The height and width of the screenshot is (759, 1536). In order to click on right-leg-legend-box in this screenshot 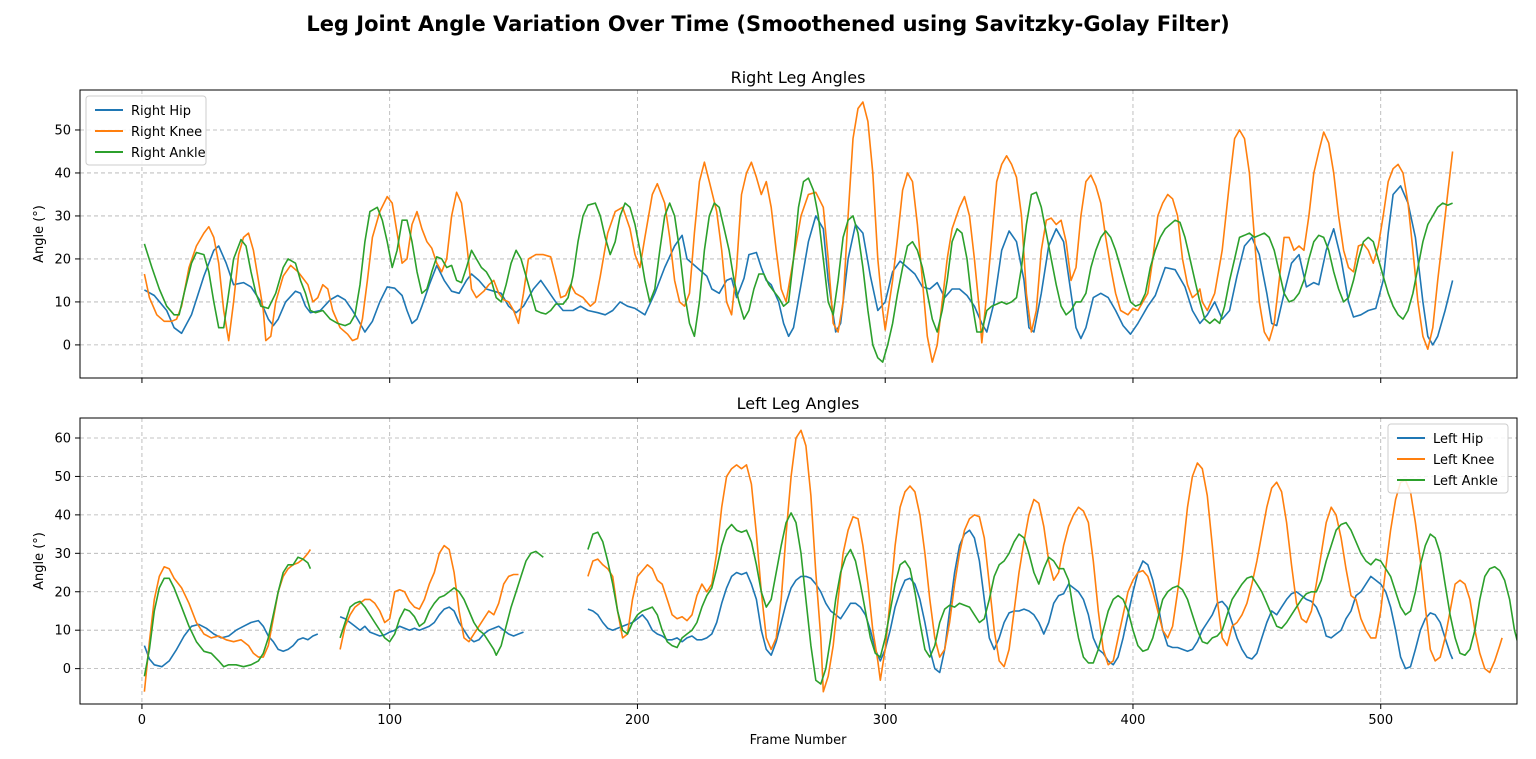, I will do `click(146, 130)`.